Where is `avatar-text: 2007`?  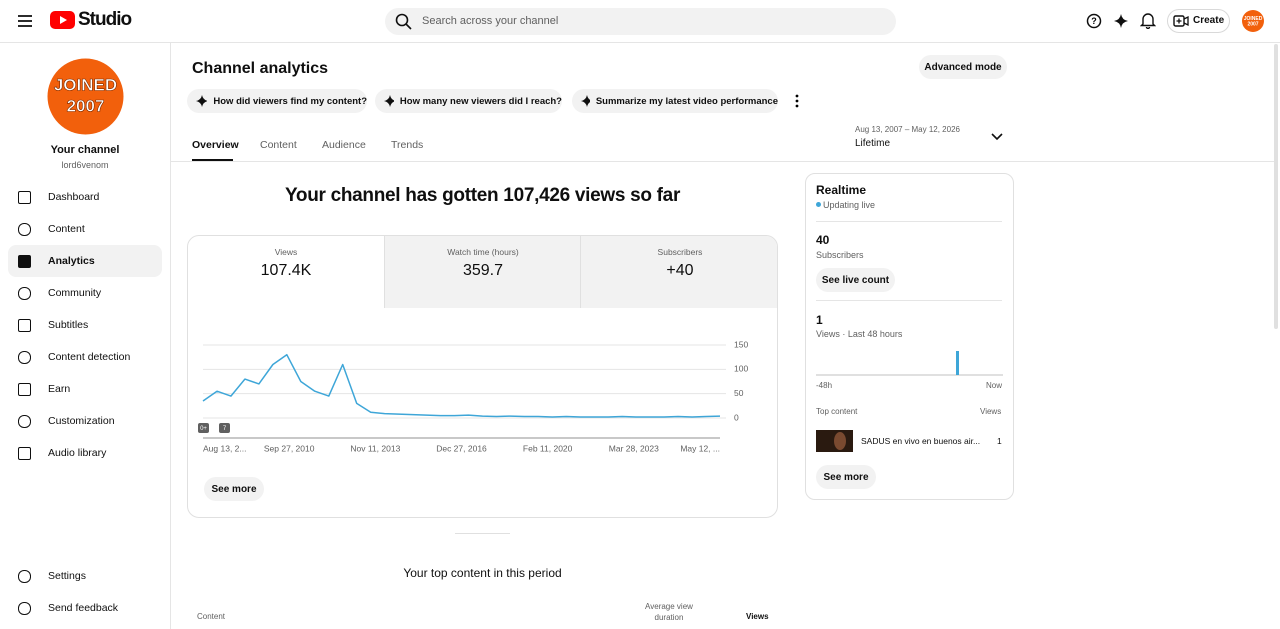
avatar-text: 2007 is located at coordinates (1252, 24).